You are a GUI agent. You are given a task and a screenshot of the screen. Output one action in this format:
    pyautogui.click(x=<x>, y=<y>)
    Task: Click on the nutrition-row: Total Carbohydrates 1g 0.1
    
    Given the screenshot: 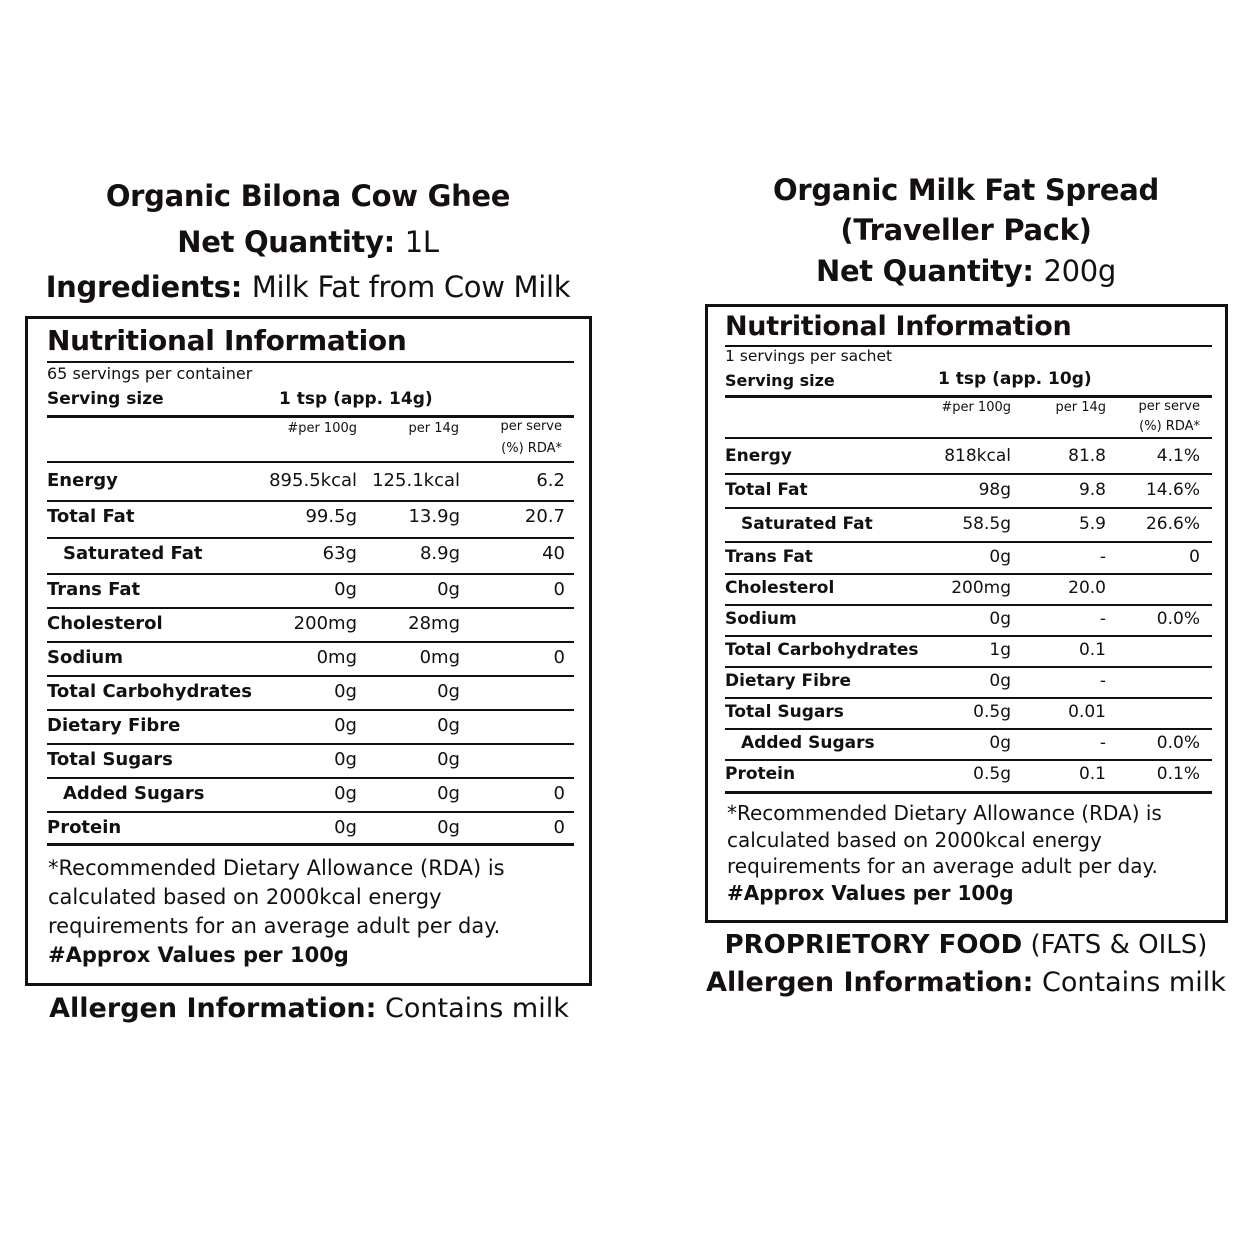 What is the action you would take?
    pyautogui.click(x=968, y=654)
    